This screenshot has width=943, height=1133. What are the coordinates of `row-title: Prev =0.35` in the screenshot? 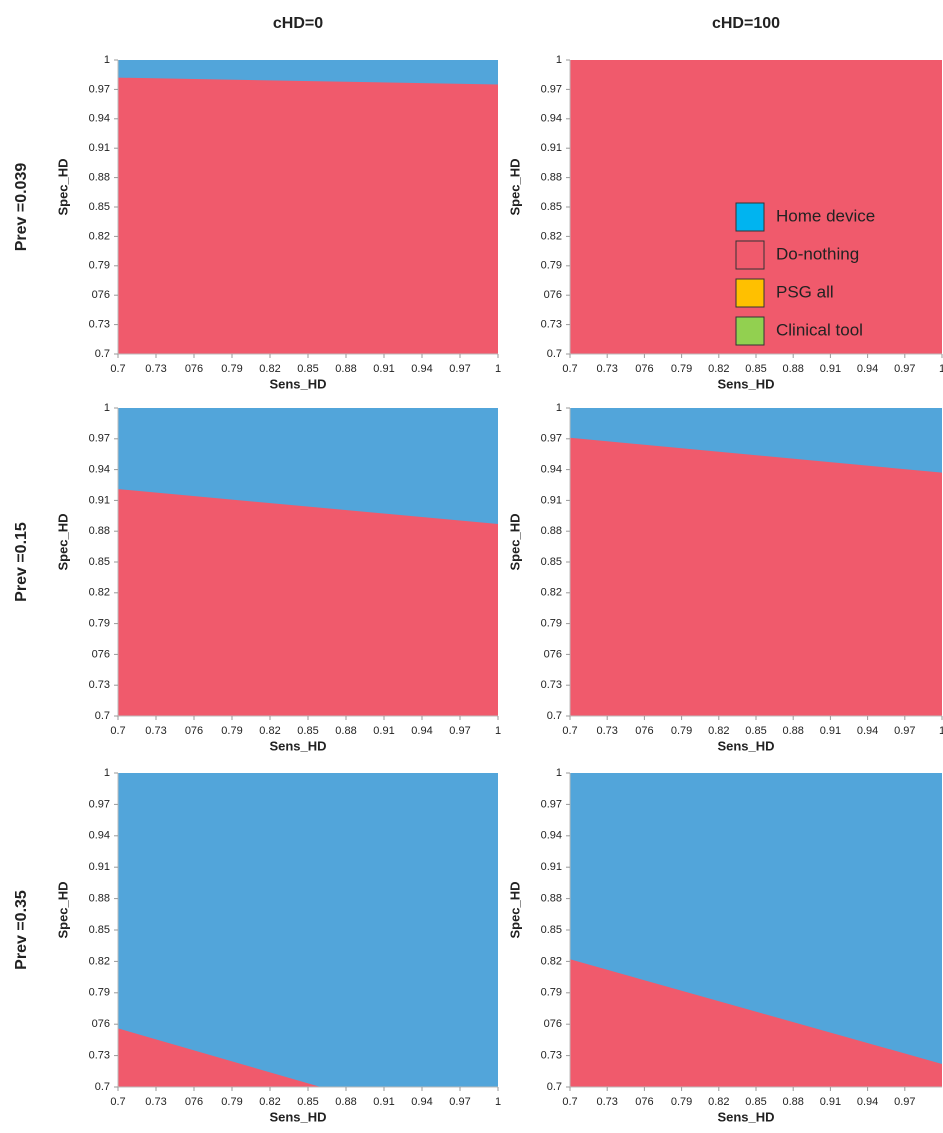 It's located at (21, 930).